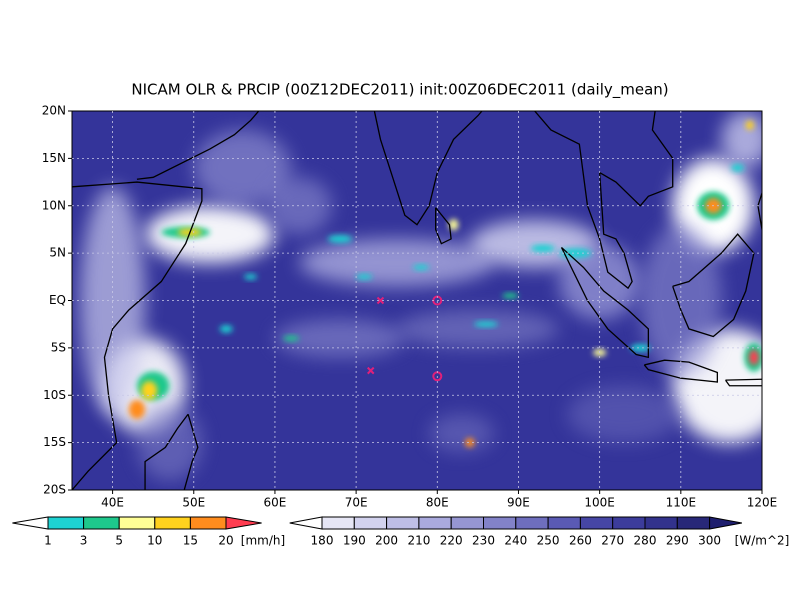 The height and width of the screenshot is (600, 800). Describe the element at coordinates (418, 541) in the screenshot. I see `colorbar-label: 210` at that location.